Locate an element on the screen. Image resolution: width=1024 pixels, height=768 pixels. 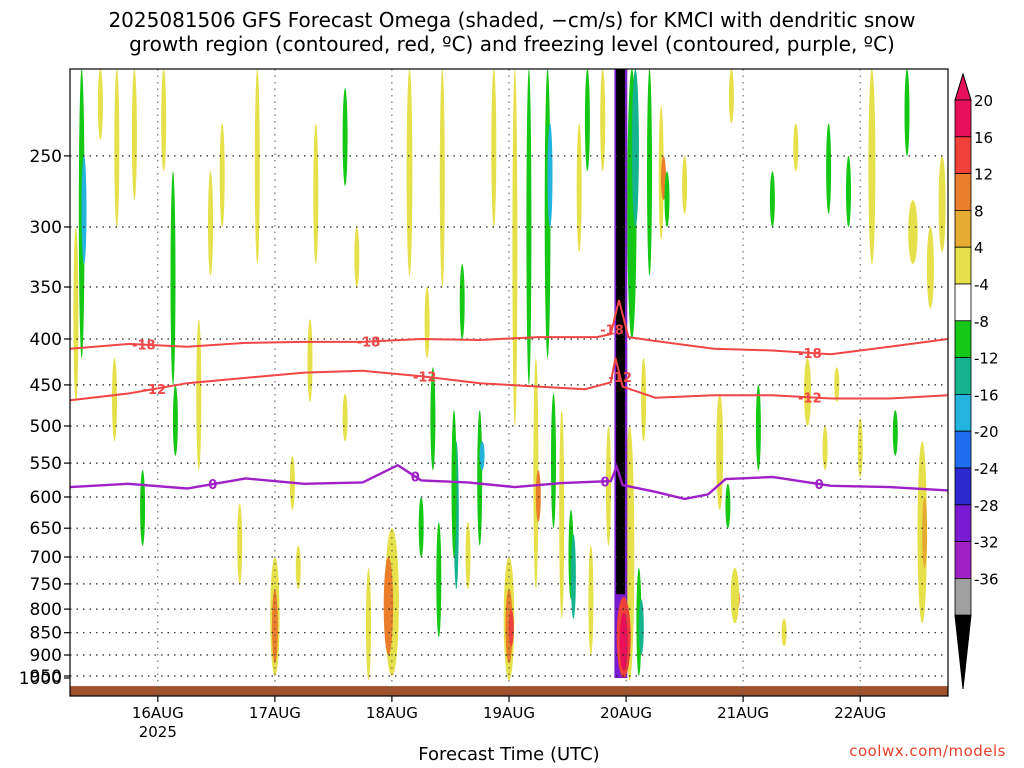
x-tick-label: 19AUG is located at coordinates (509, 713).